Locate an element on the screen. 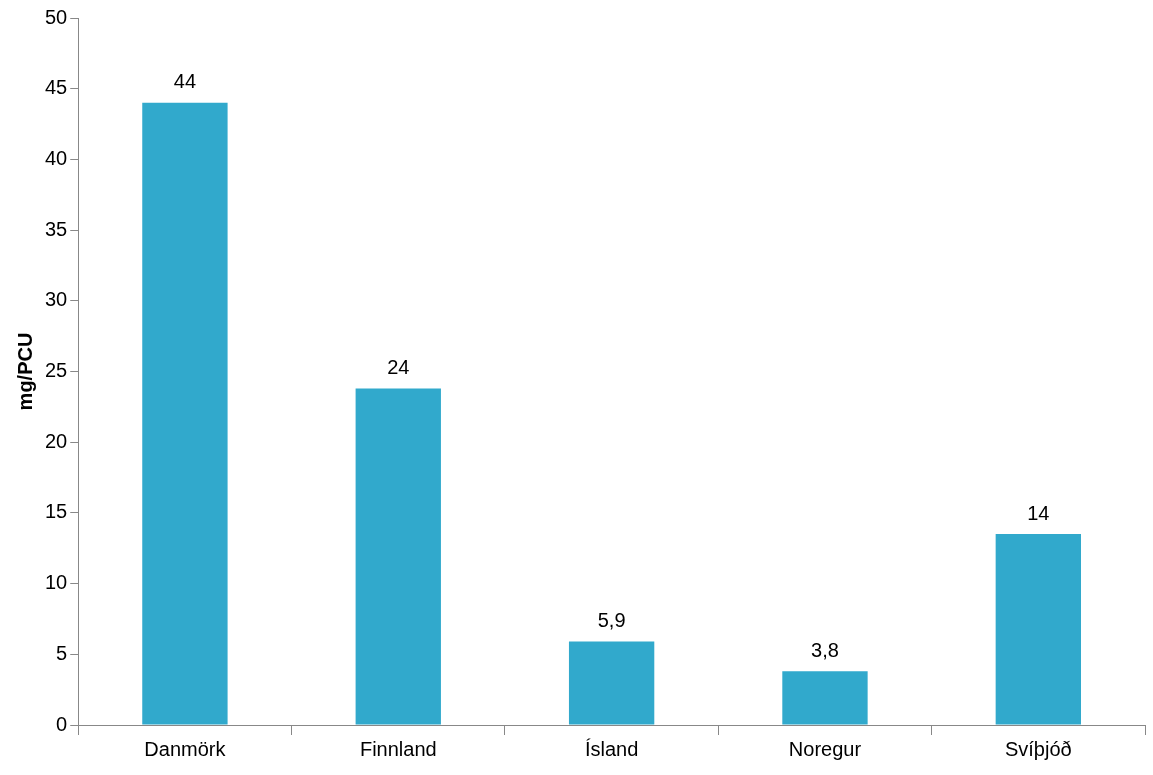 The width and height of the screenshot is (1153, 775). y-tick-label: 50 is located at coordinates (56, 16).